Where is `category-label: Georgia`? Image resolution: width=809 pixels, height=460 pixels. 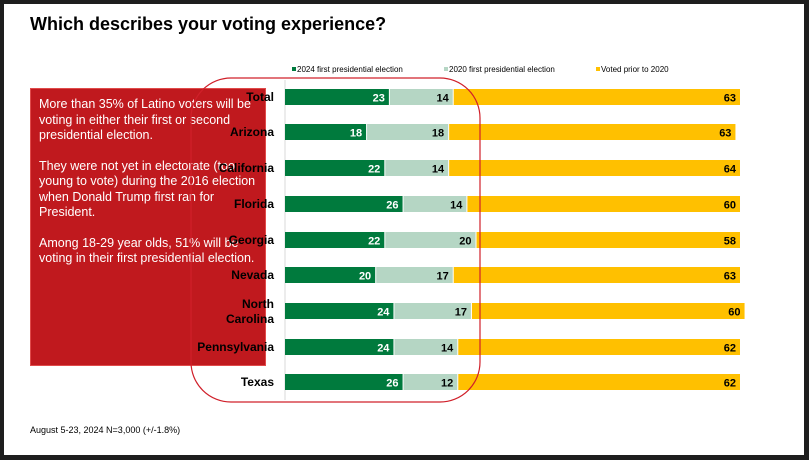
category-label: Georgia is located at coordinates (252, 240).